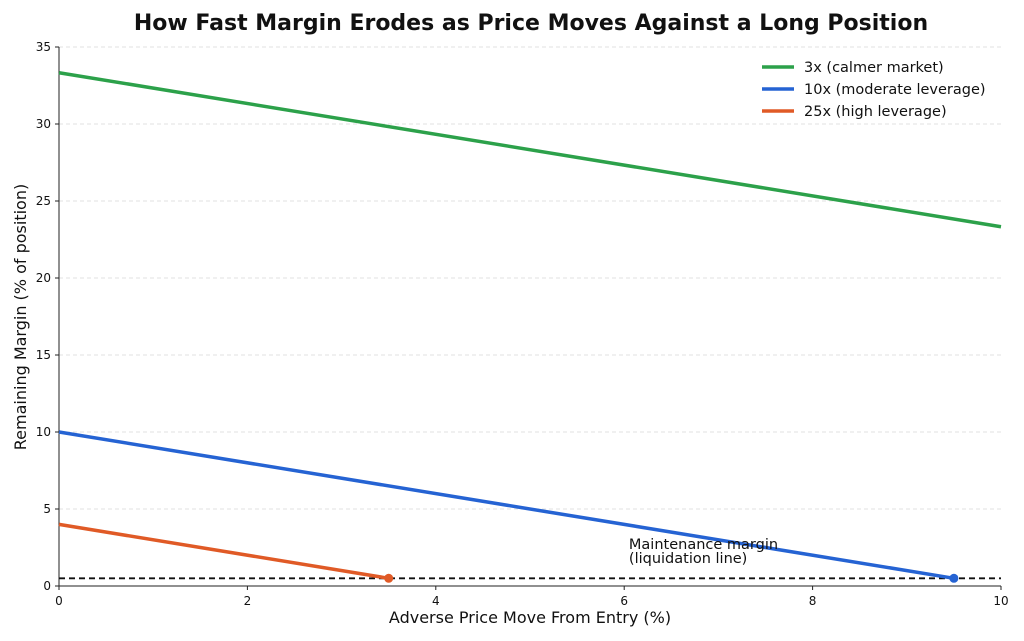 The height and width of the screenshot is (641, 1024). Describe the element at coordinates (47, 509) in the screenshot. I see `y-tick-label: 5` at that location.